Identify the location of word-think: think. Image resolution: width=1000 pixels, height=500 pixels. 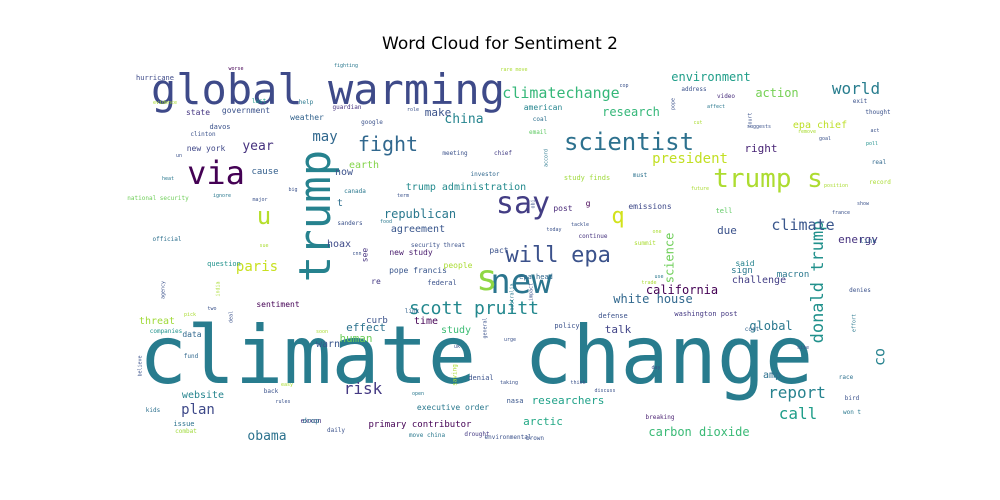
(577, 383).